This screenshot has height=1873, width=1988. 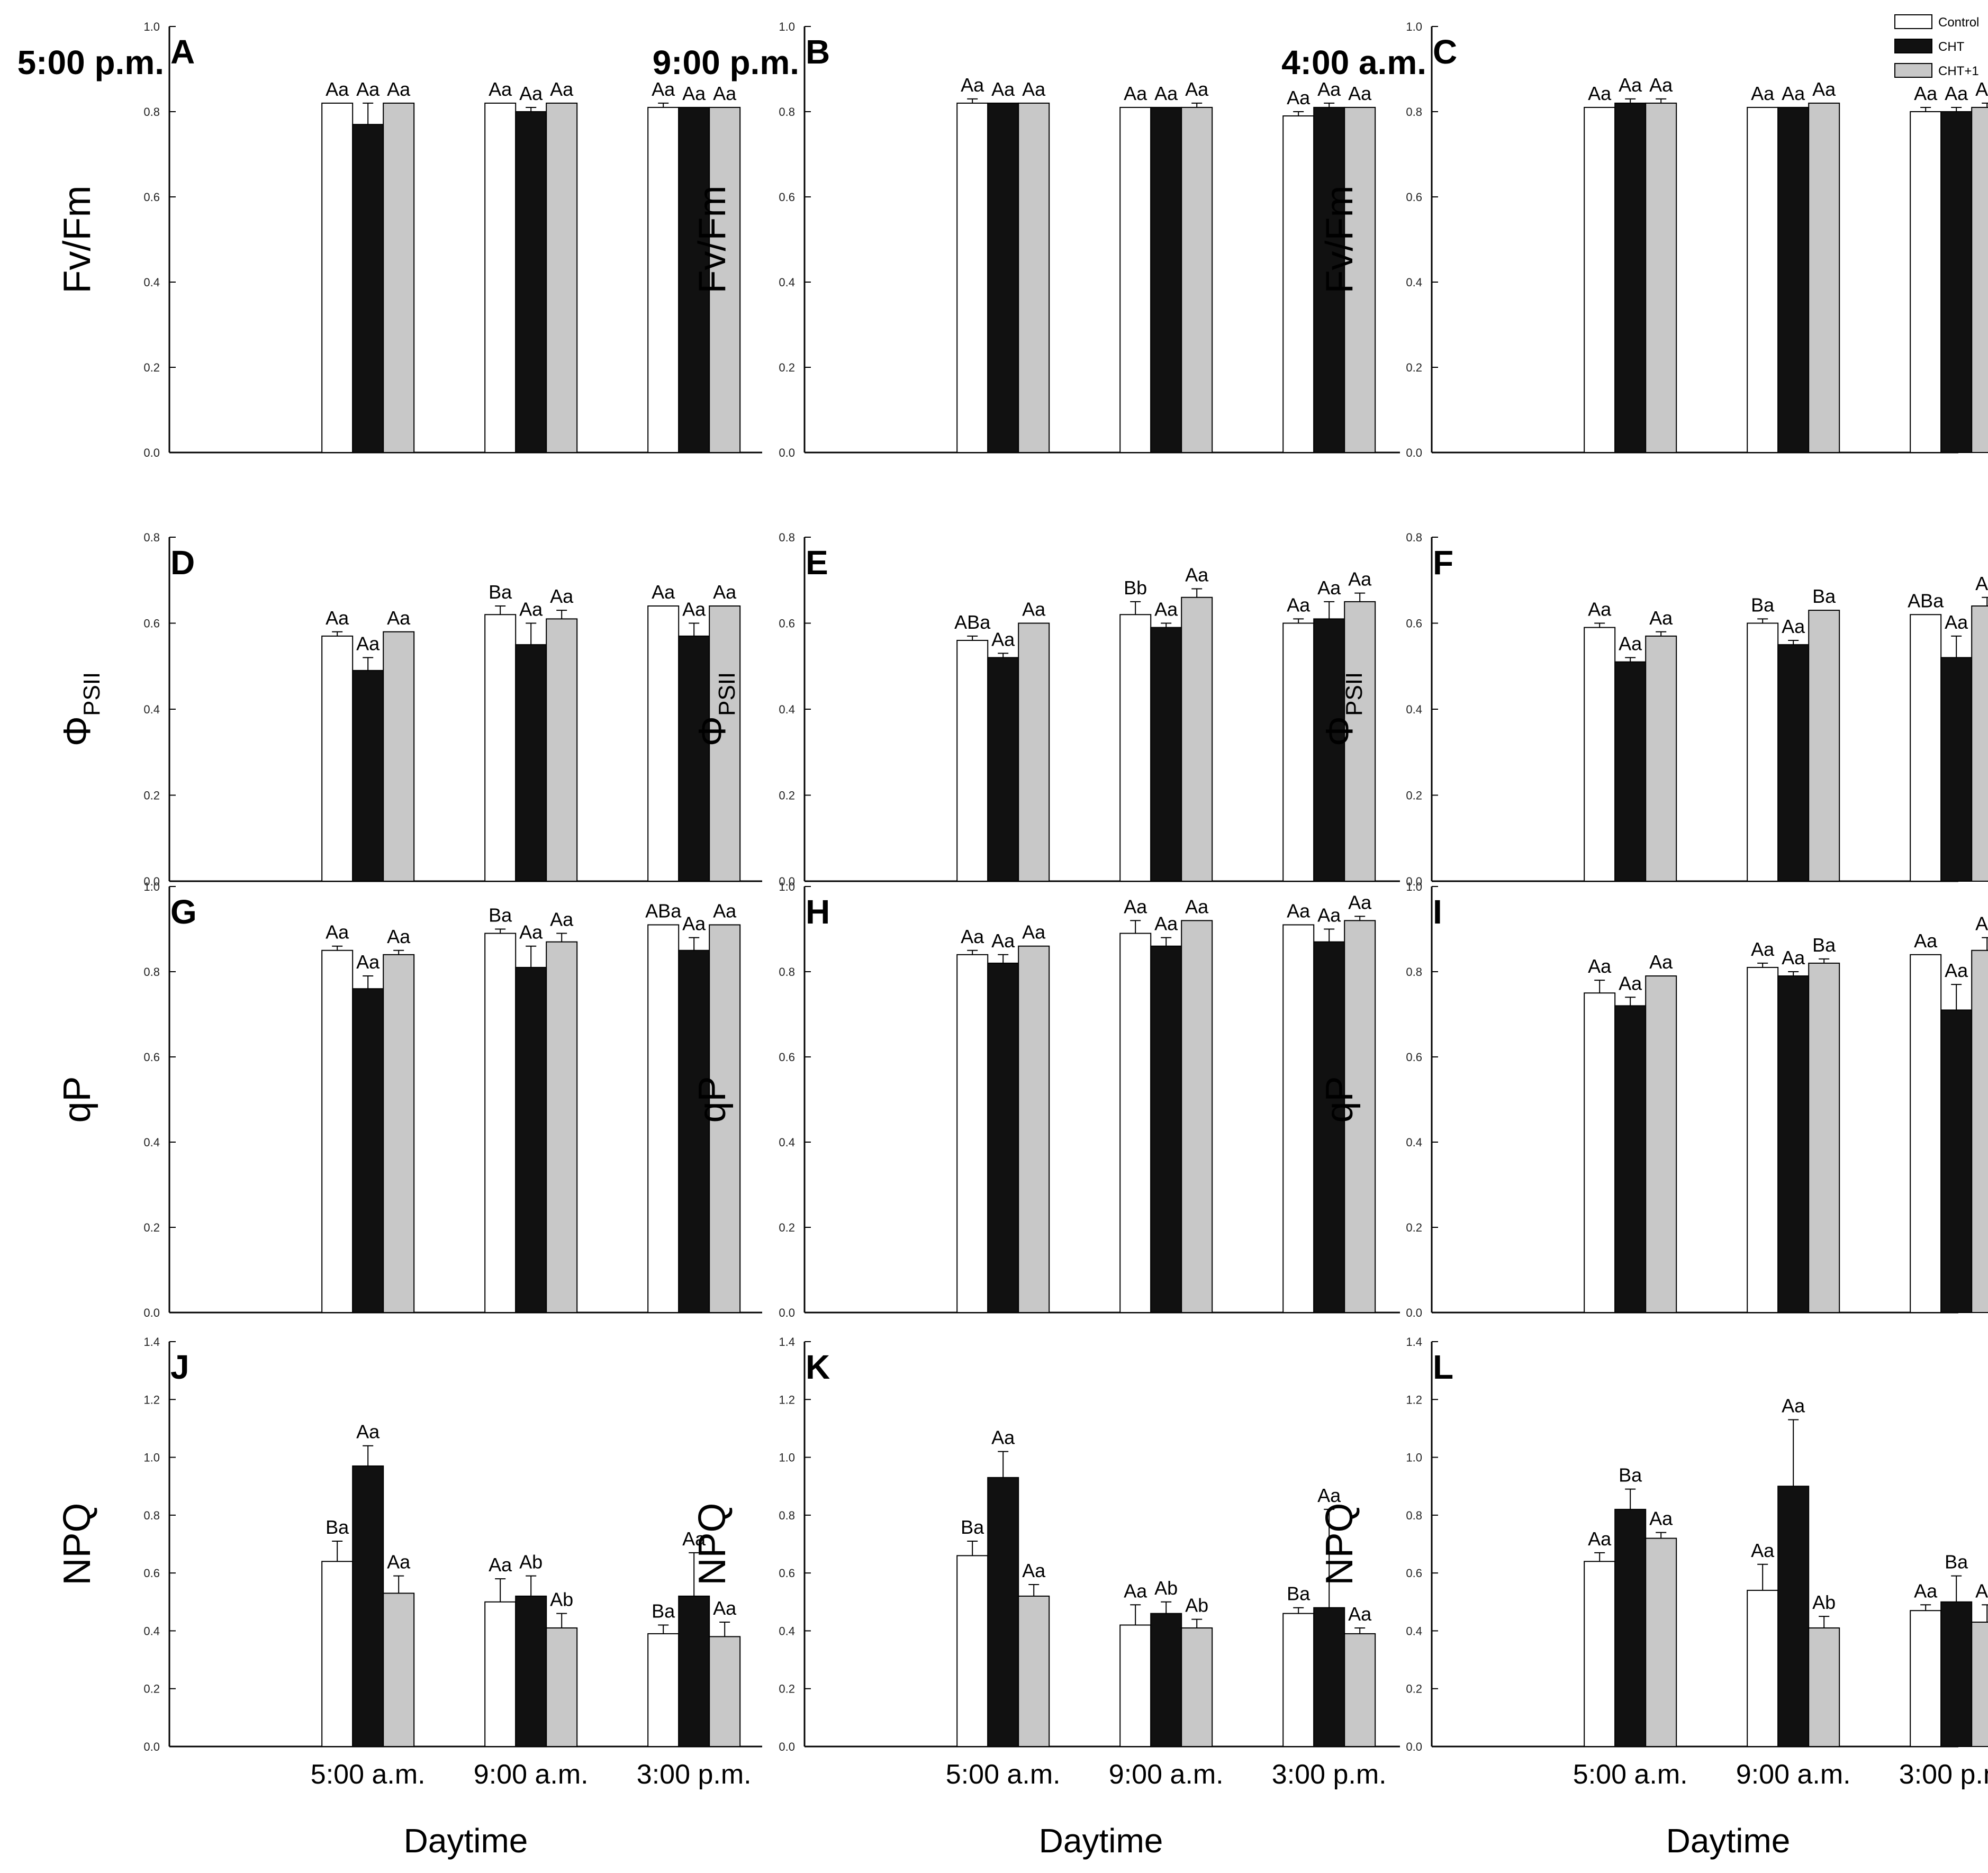 What do you see at coordinates (92, 694) in the screenshot?
I see `y-axis-label-sub: PSII` at bounding box center [92, 694].